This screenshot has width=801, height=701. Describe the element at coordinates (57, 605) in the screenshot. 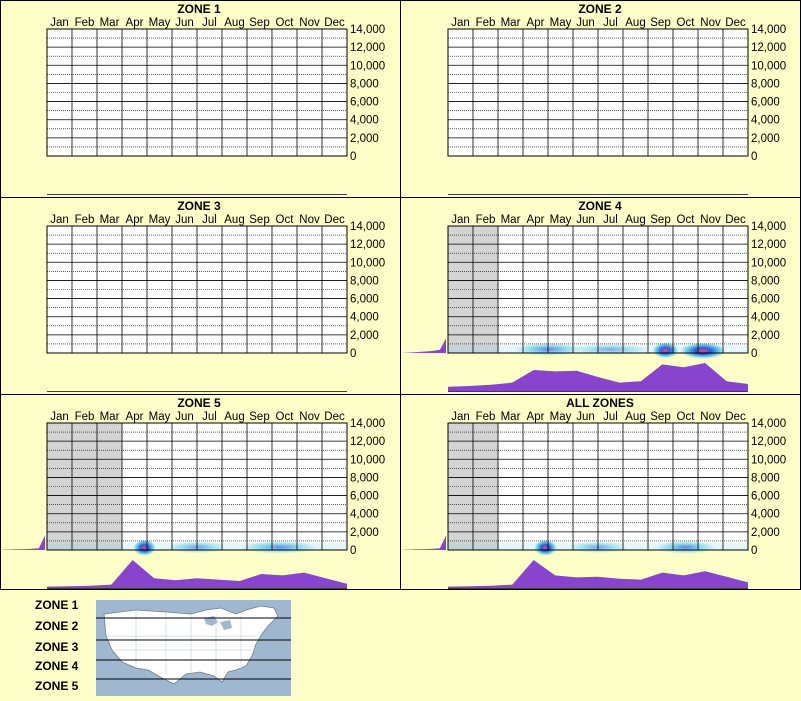

I see `legend-zone-1: ZONE 1` at that location.